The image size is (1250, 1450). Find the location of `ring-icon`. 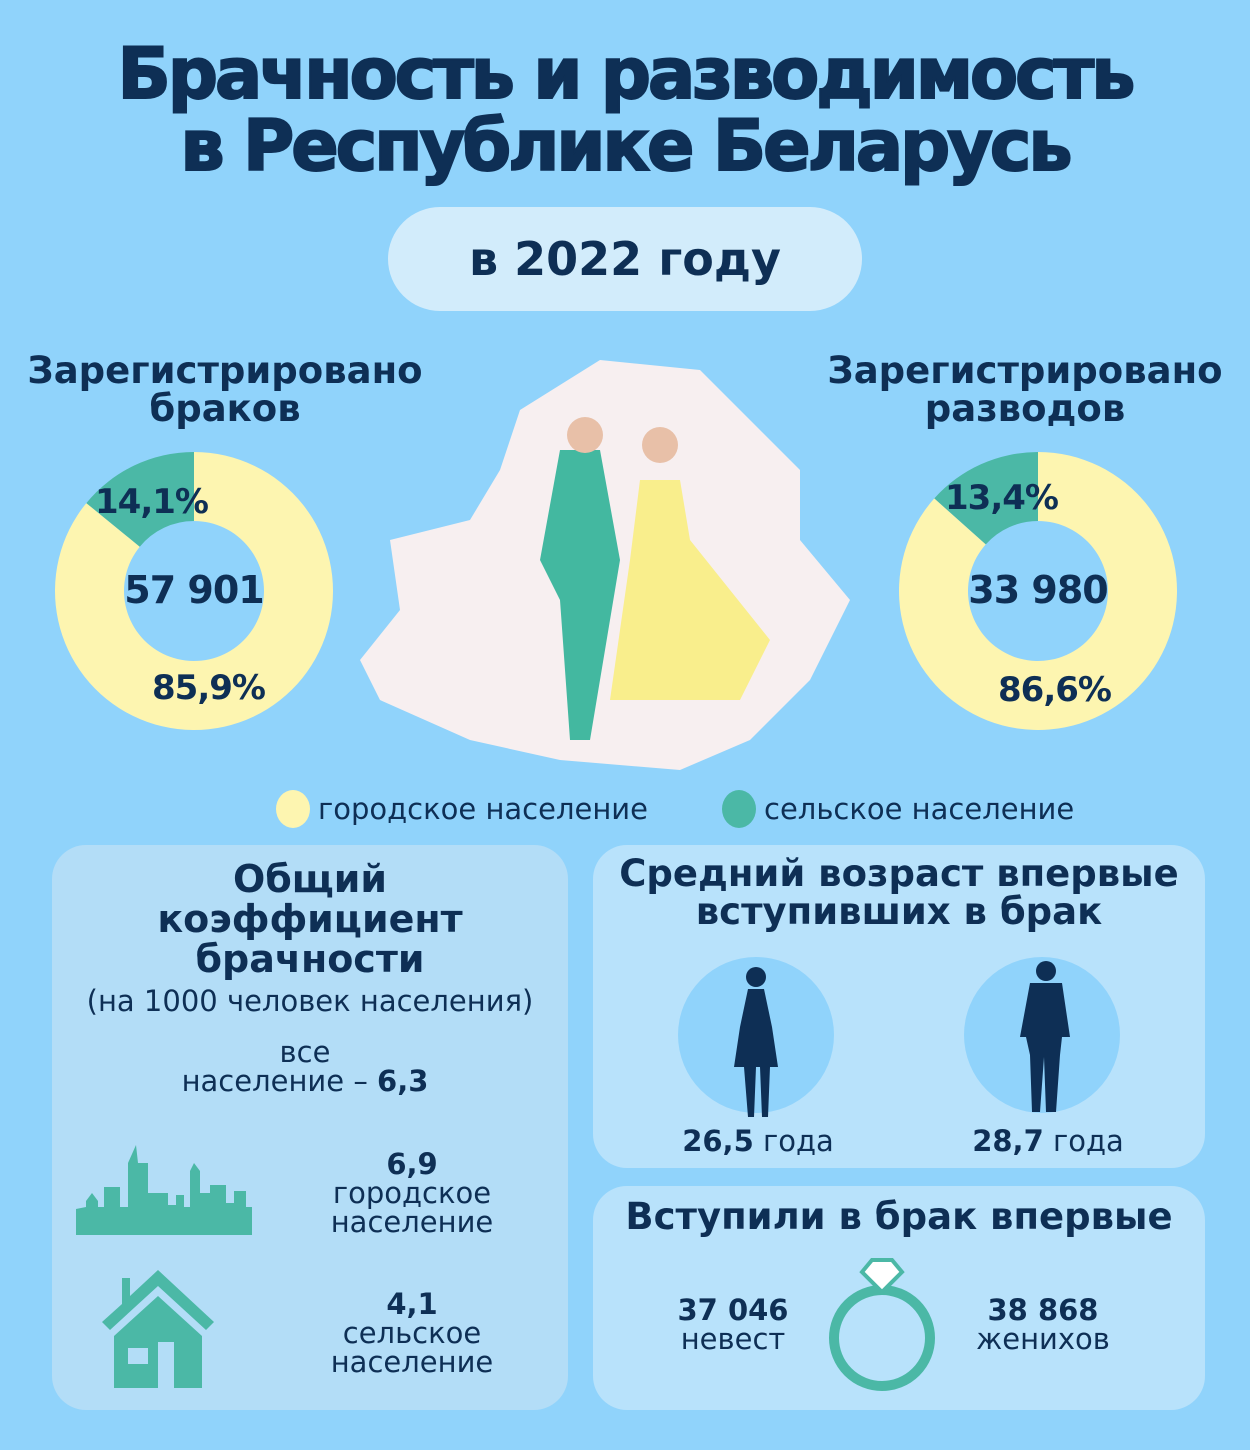

ring-icon is located at coordinates (882, 1324).